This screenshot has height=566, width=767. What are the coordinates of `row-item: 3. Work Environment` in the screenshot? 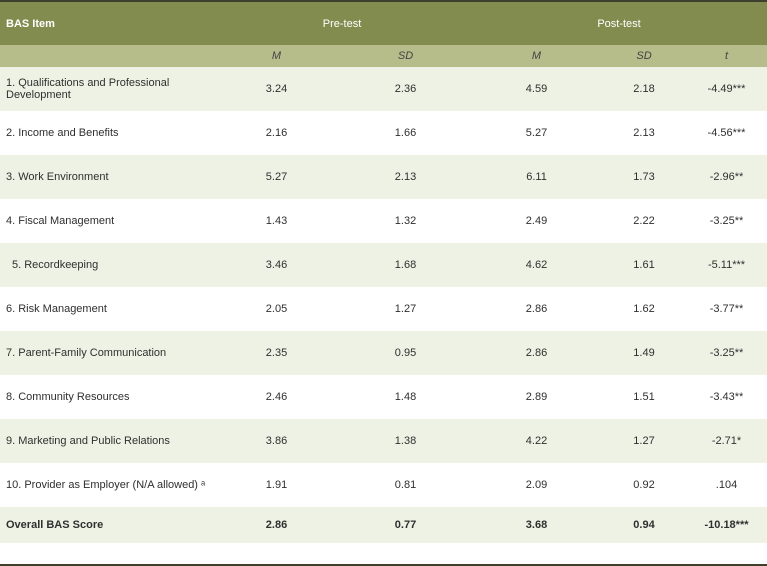 It's located at (106, 177).